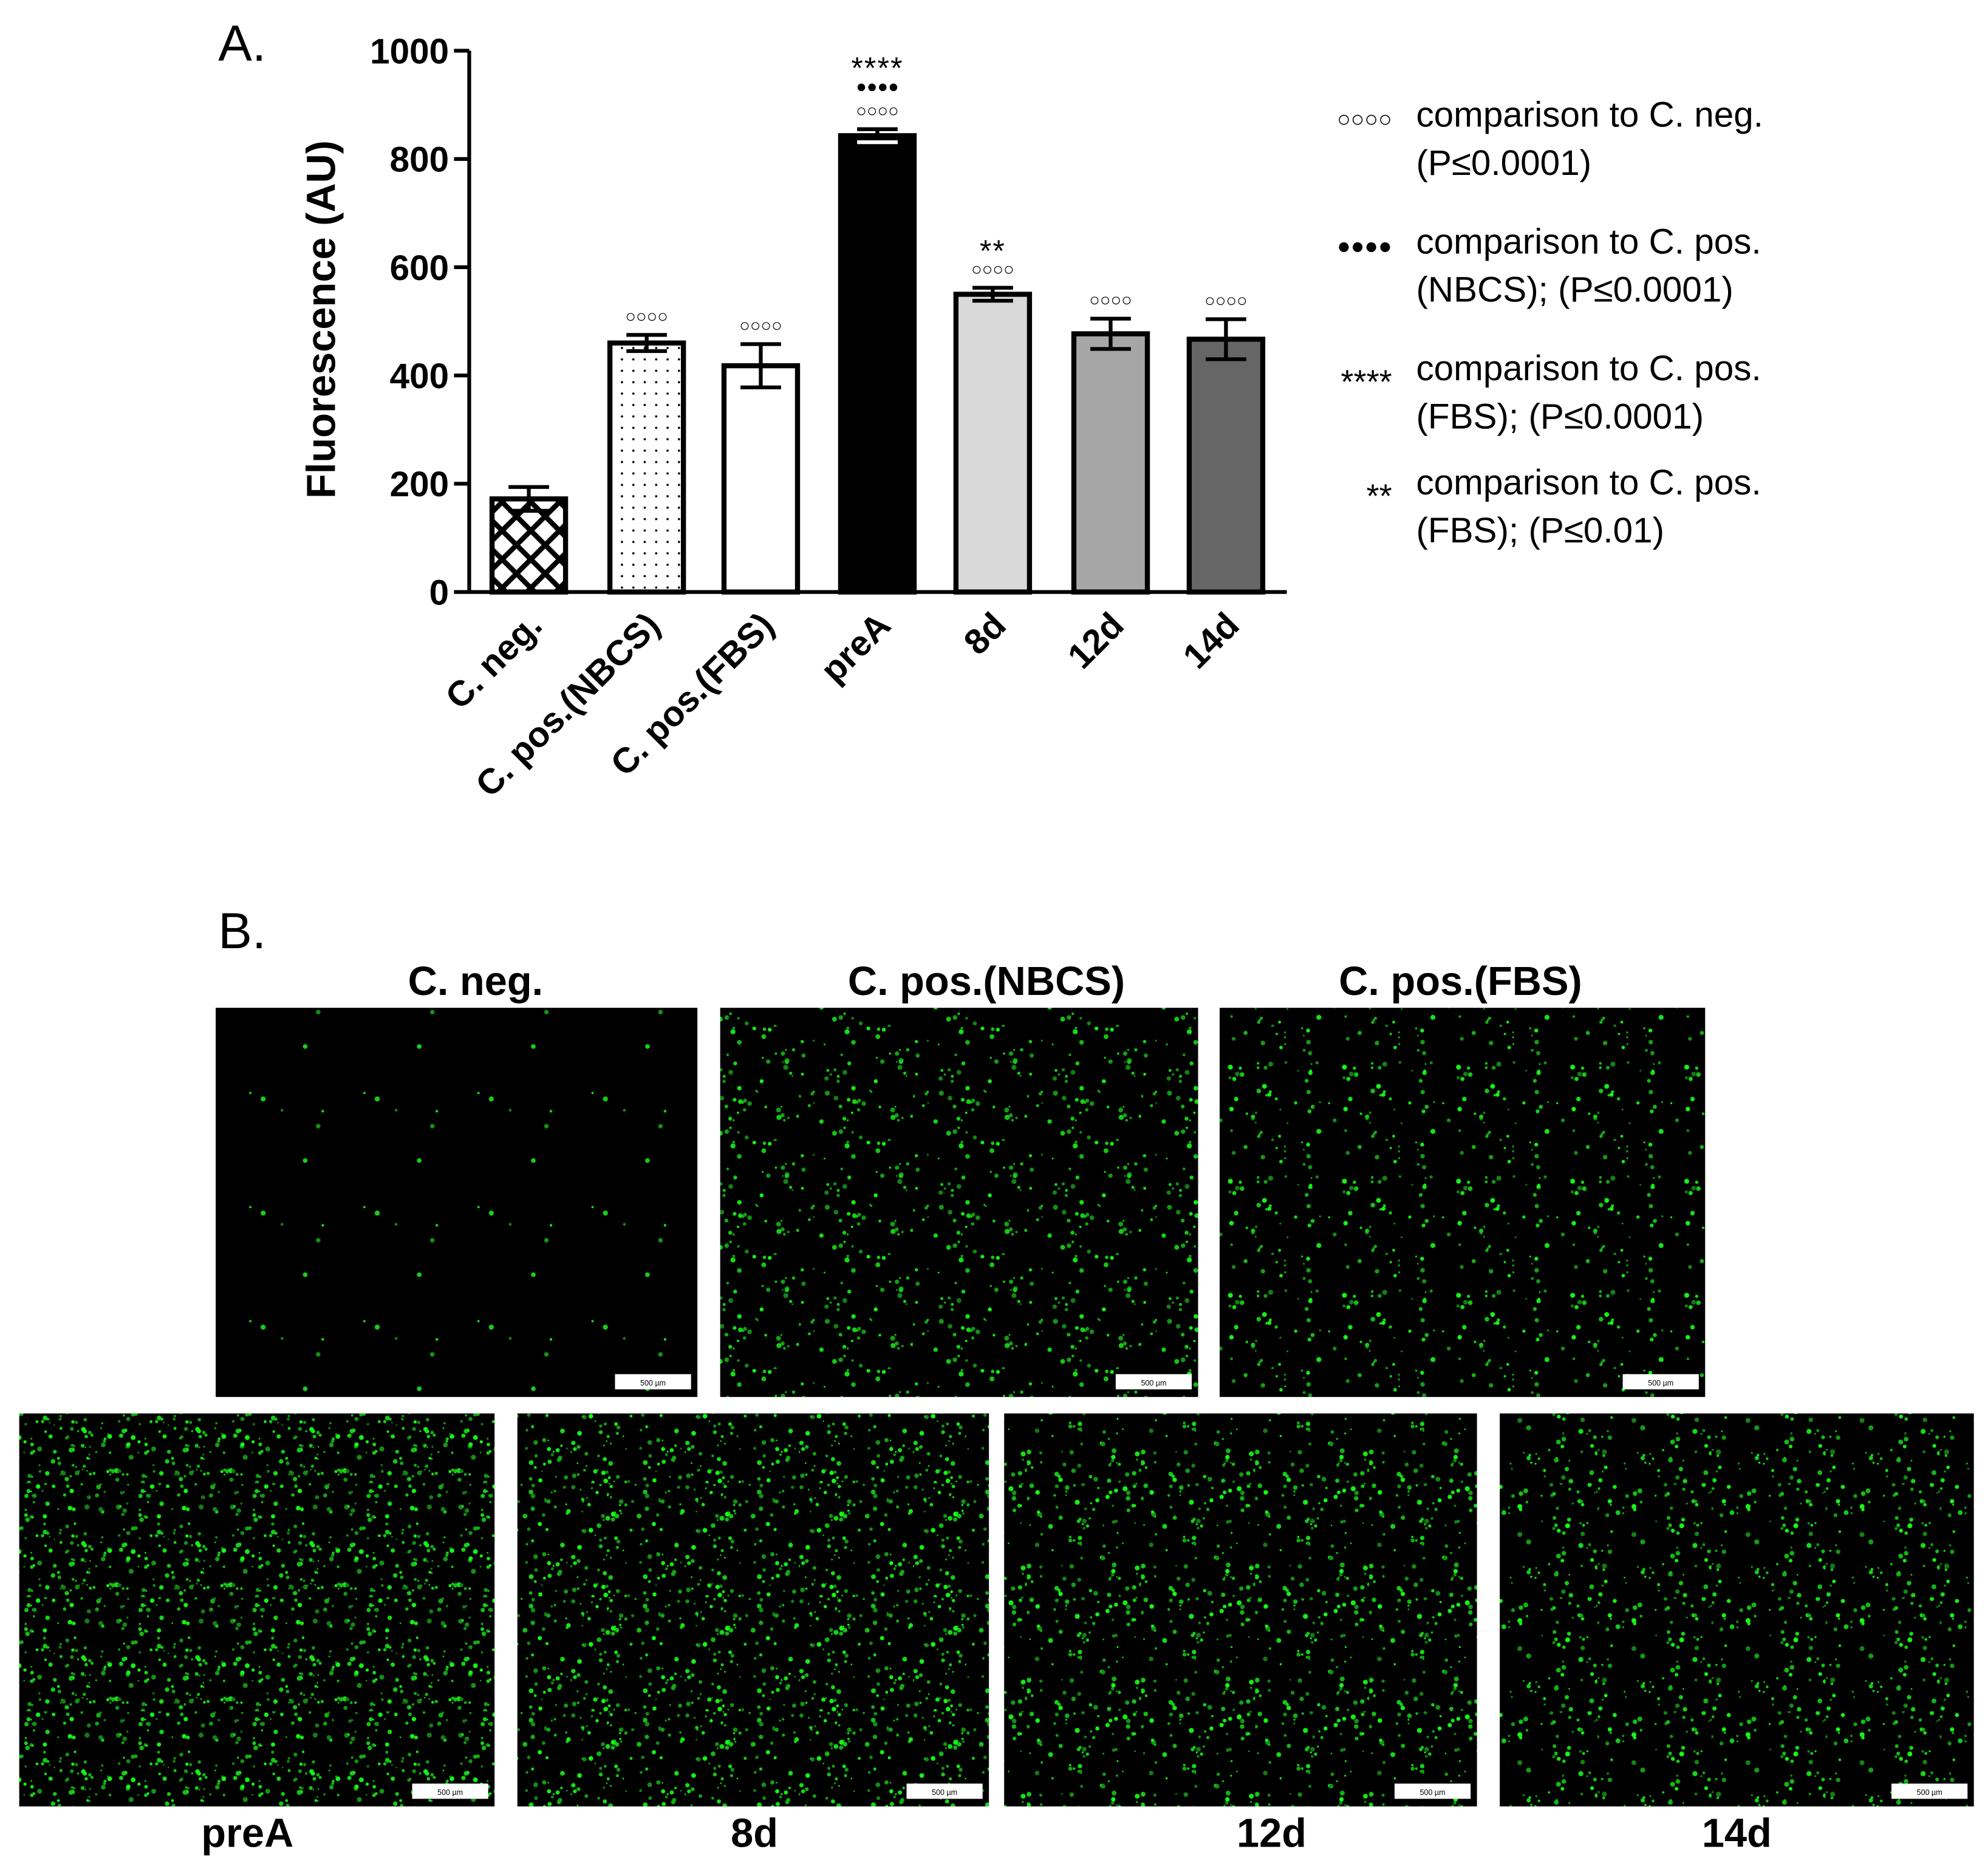  Describe the element at coordinates (419, 268) in the screenshot. I see `y-tick-label: 600` at that location.